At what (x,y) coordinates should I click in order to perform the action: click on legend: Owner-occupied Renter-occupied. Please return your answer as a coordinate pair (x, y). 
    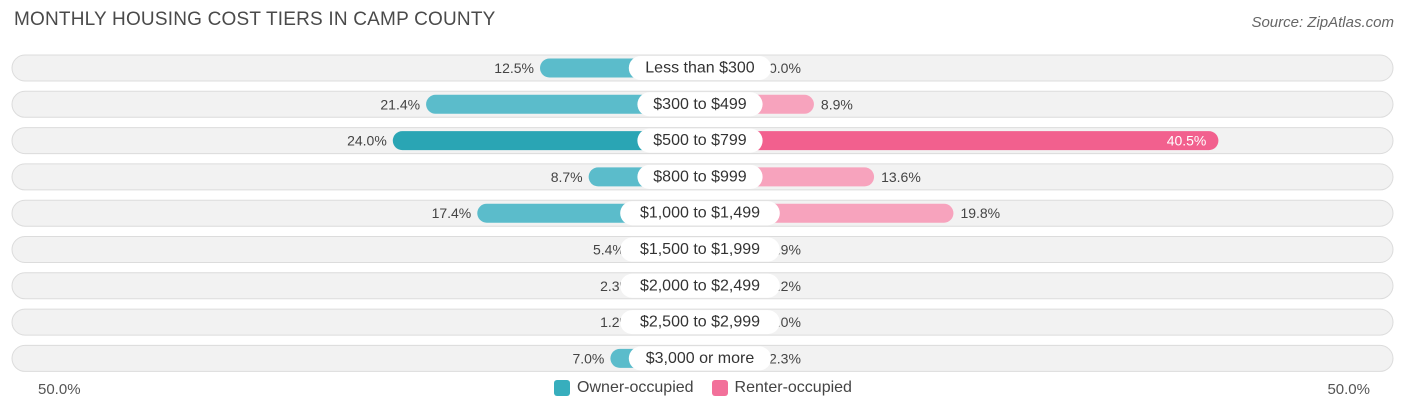
    Looking at the image, I should click on (703, 388).